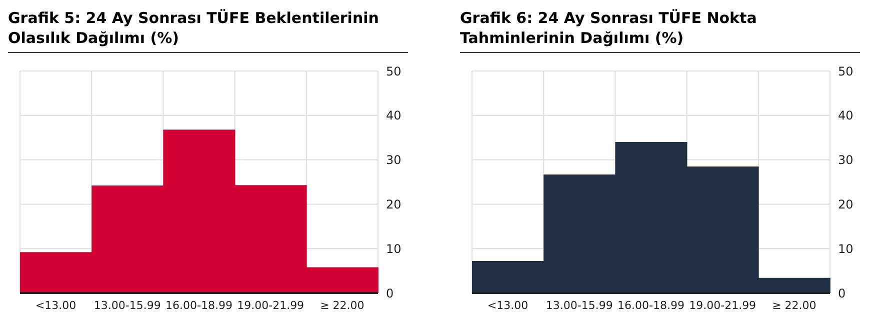  I want to click on chart-title: Grafik 6: 24 Ay Sonrası TÜFE Nokta Tahminlerinin Dağılımı (%), so click(660, 30).